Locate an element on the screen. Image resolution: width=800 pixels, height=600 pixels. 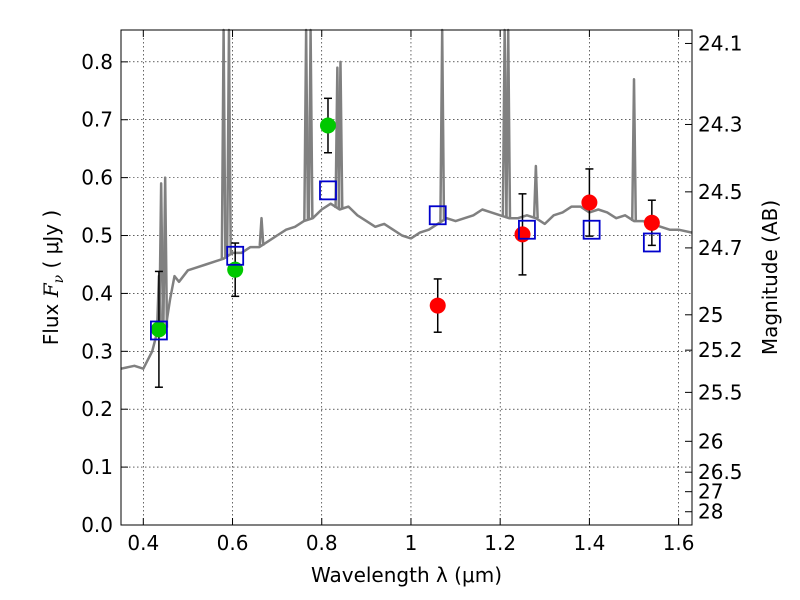
x-tick-label: 0.8 is located at coordinates (322, 543).